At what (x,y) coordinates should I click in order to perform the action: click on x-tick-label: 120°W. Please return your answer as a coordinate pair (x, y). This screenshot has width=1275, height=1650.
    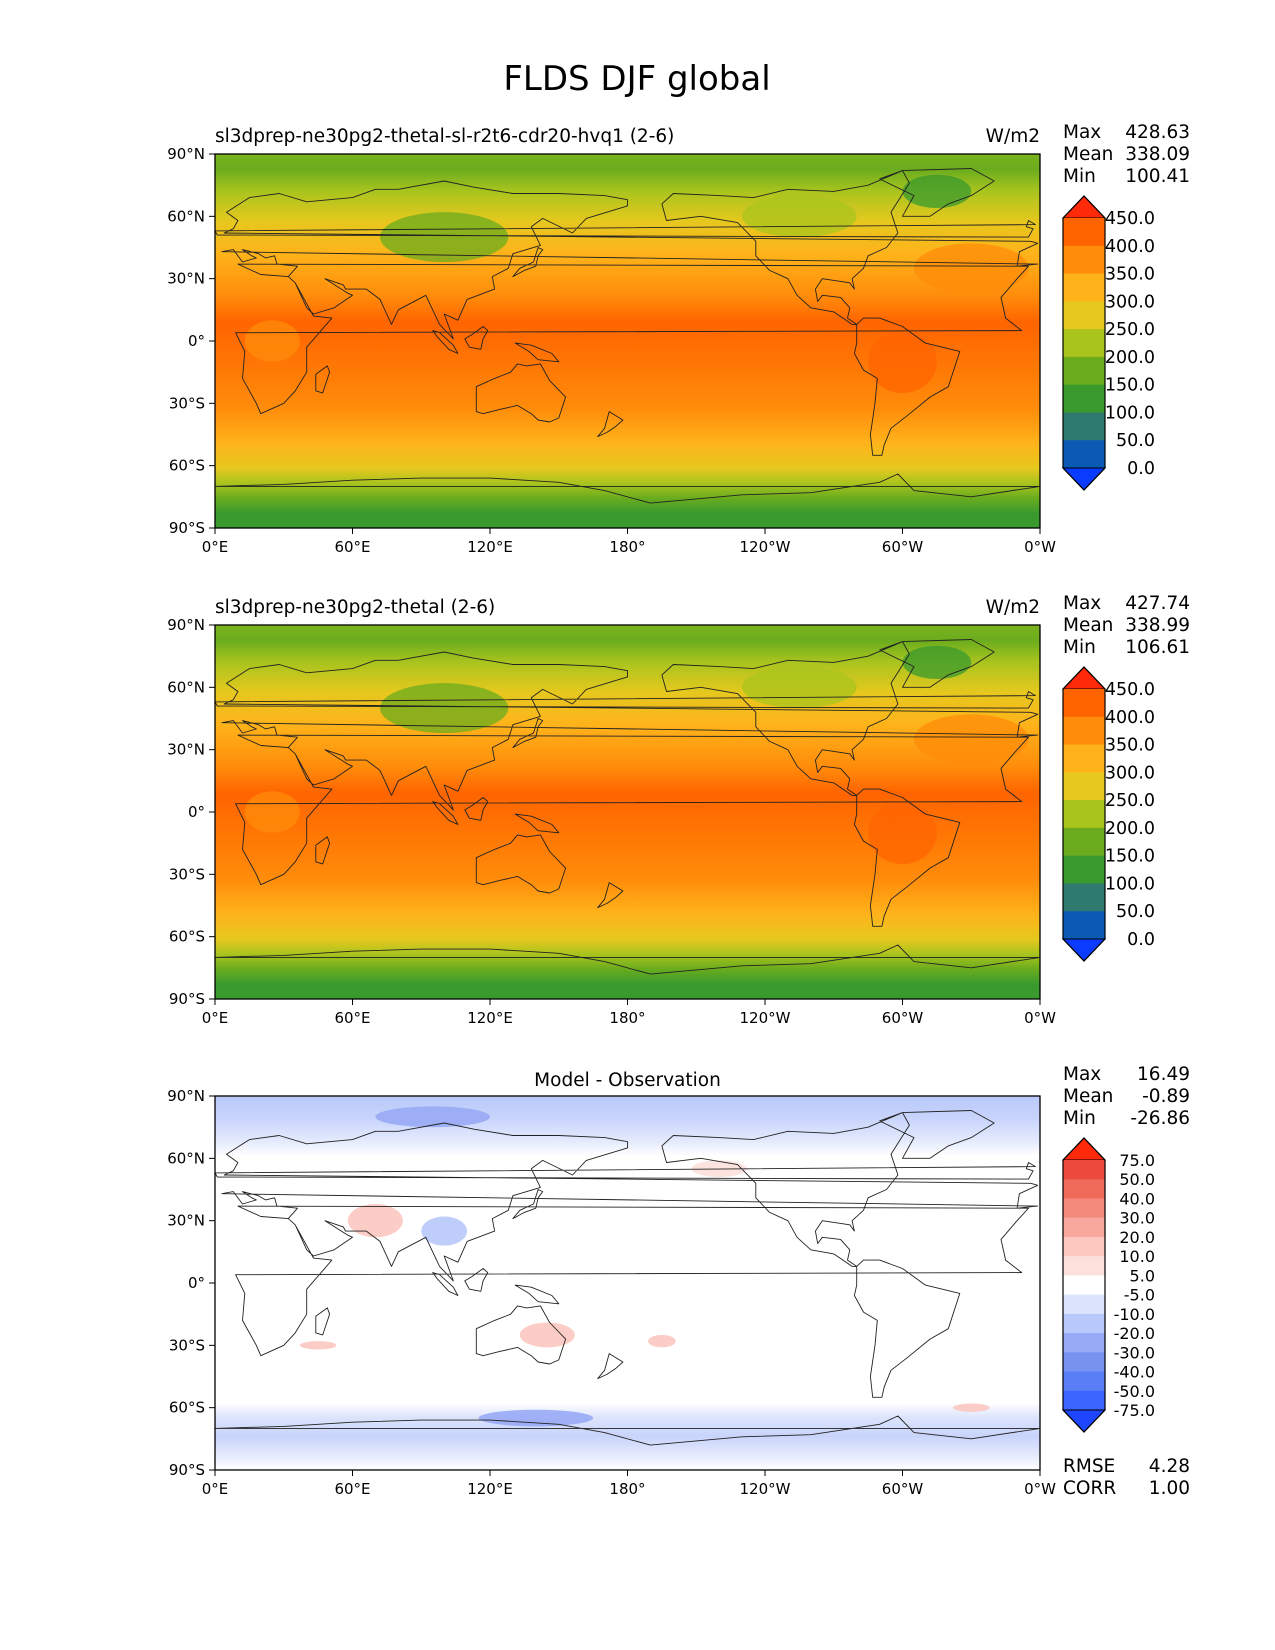
    Looking at the image, I should click on (765, 547).